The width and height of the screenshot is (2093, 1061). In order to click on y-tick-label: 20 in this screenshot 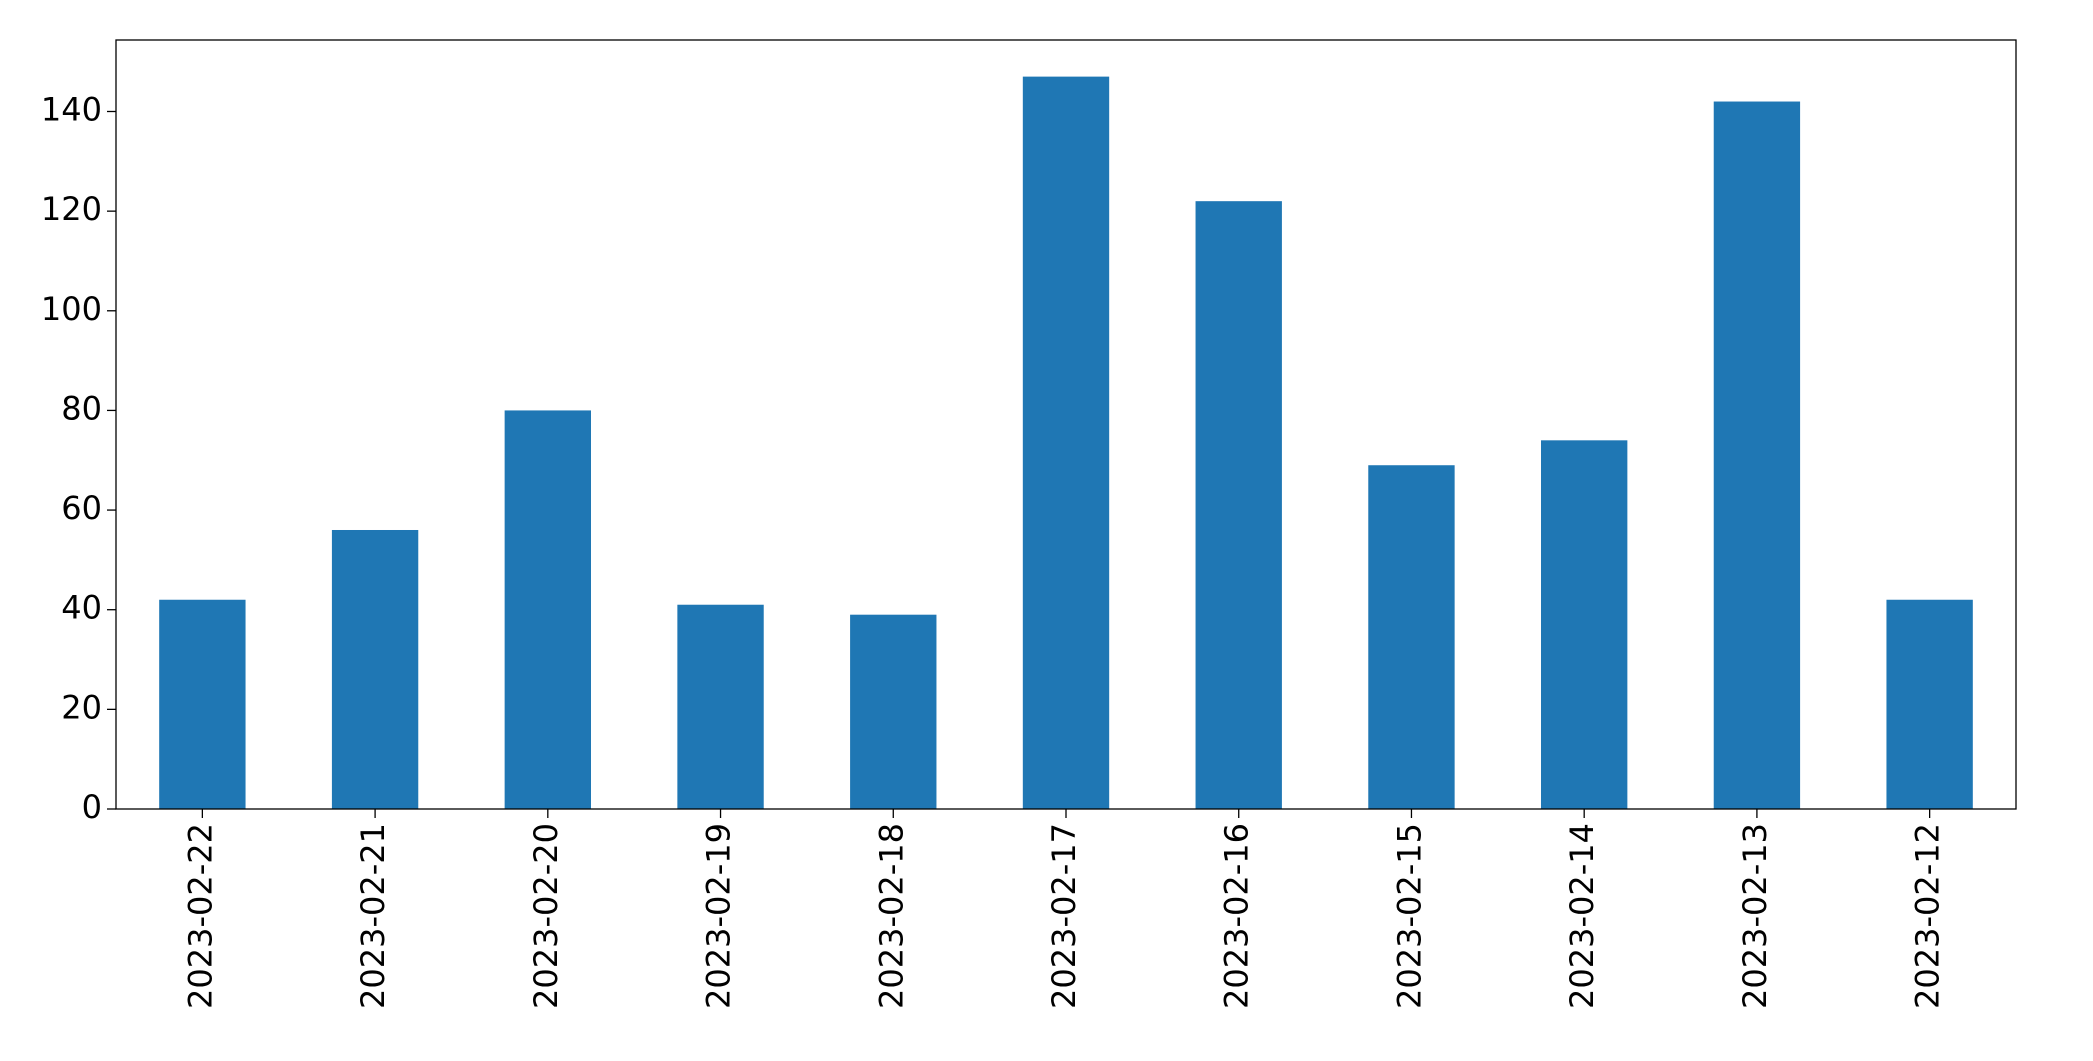, I will do `click(81, 707)`.